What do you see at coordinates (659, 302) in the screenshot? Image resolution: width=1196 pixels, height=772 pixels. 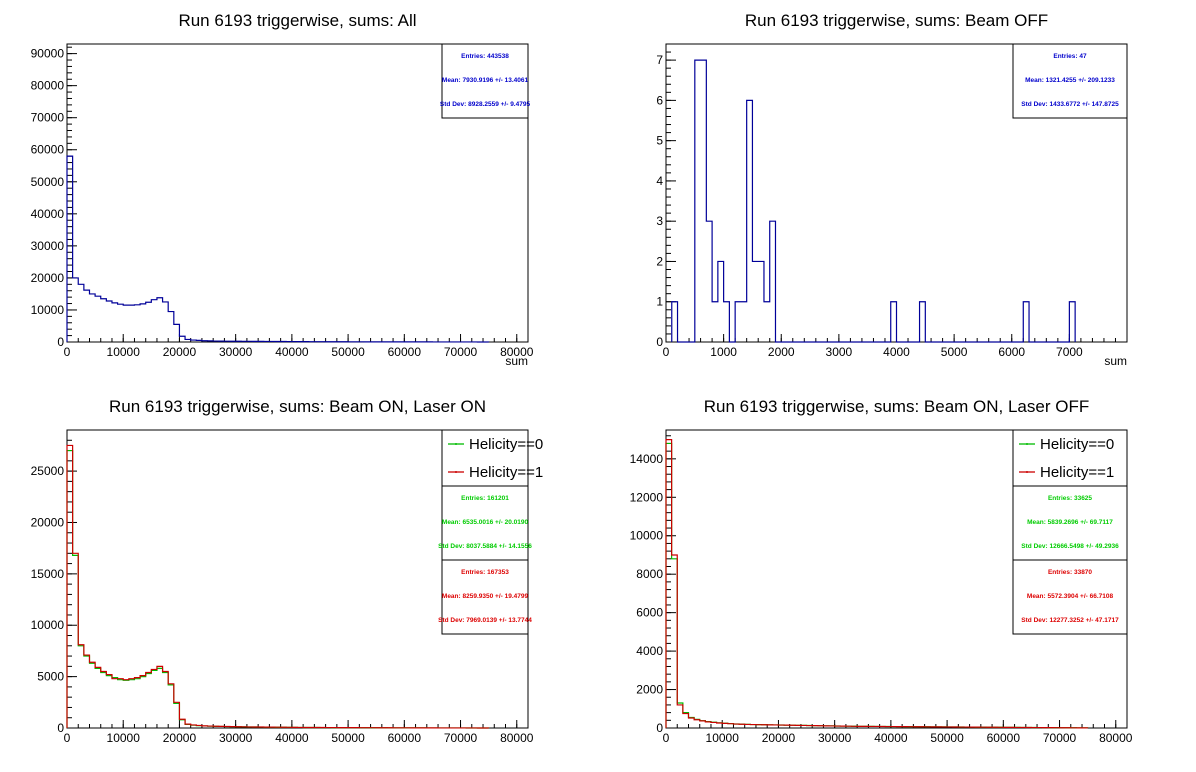 I see `y-tick-label: 1` at bounding box center [659, 302].